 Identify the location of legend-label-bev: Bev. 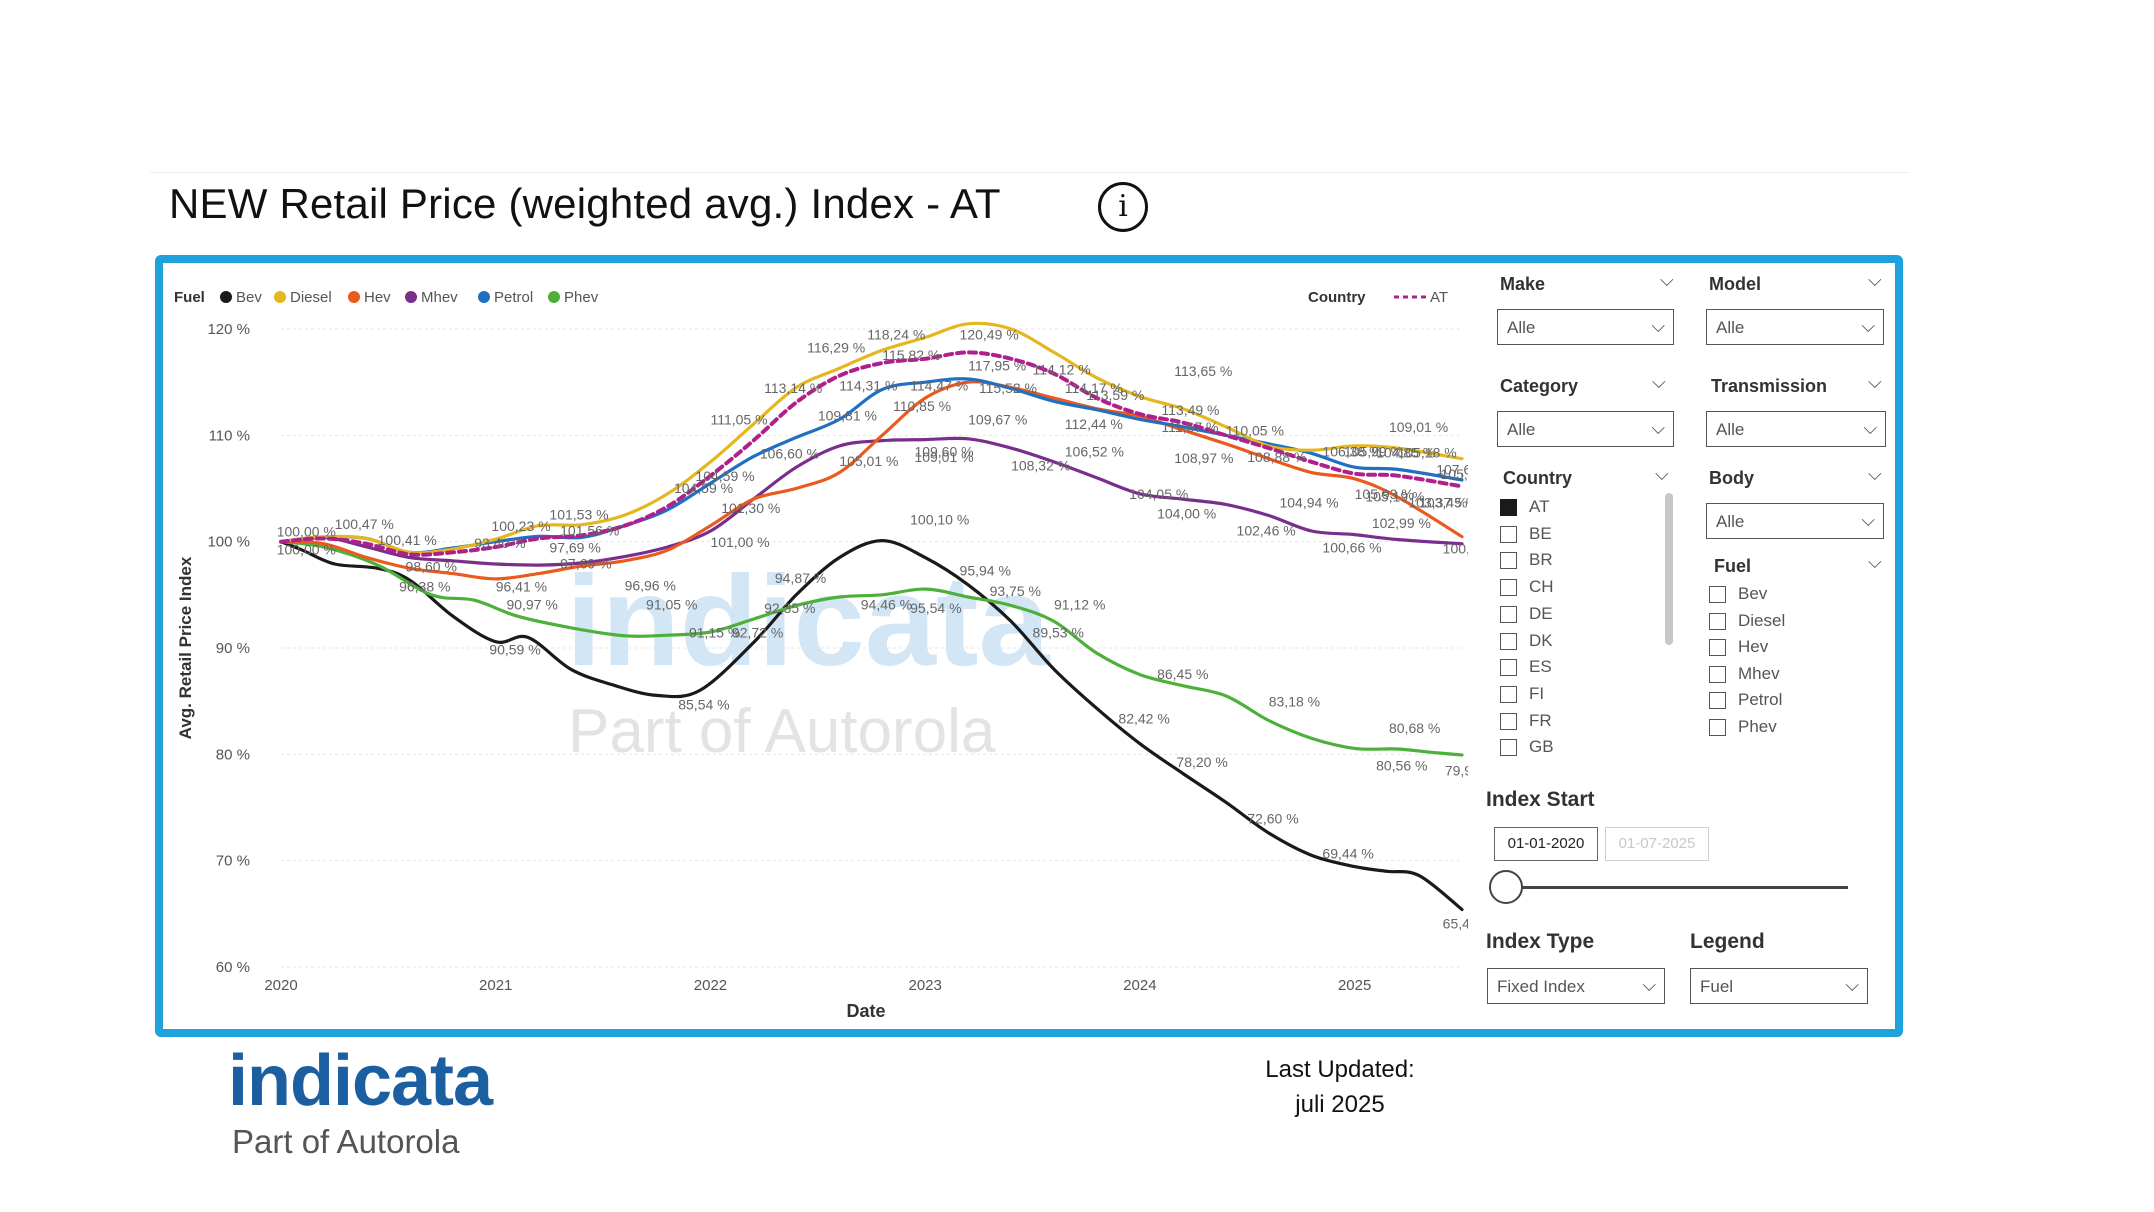
(249, 297).